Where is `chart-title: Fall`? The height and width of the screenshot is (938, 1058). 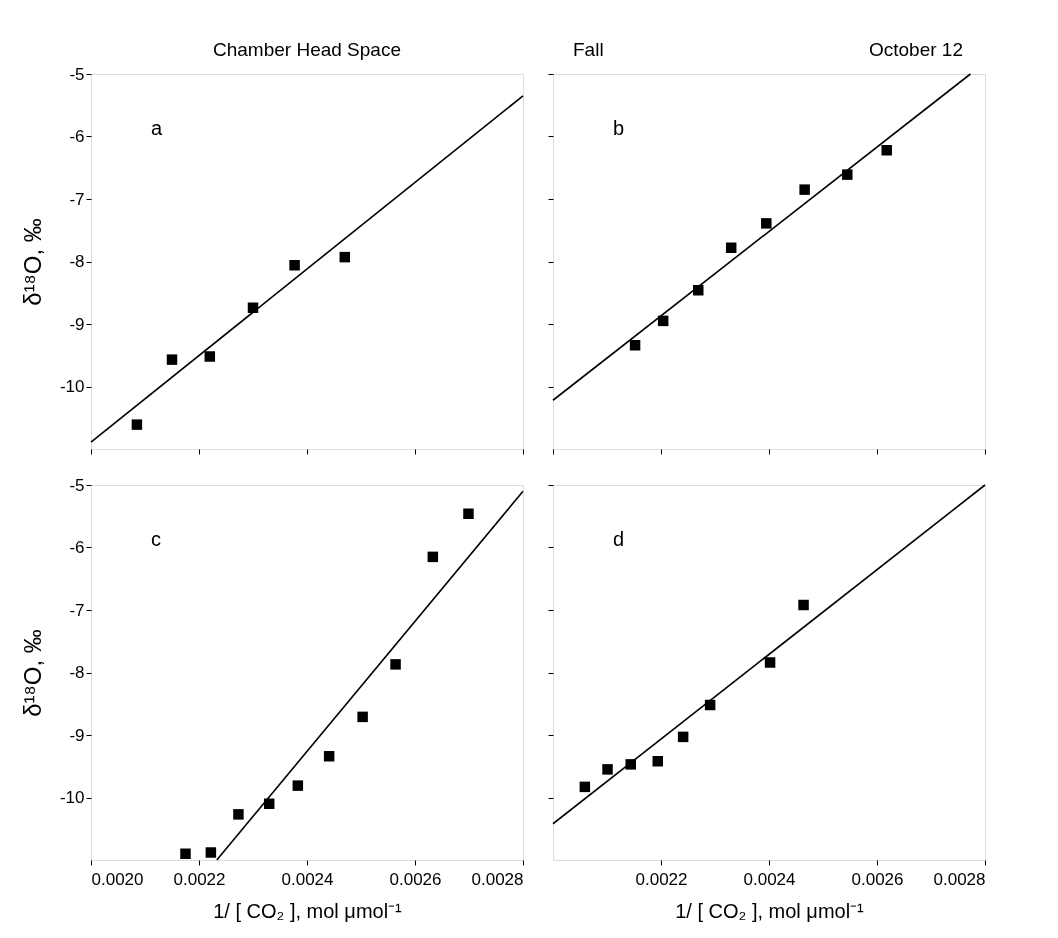 chart-title: Fall is located at coordinates (588, 49).